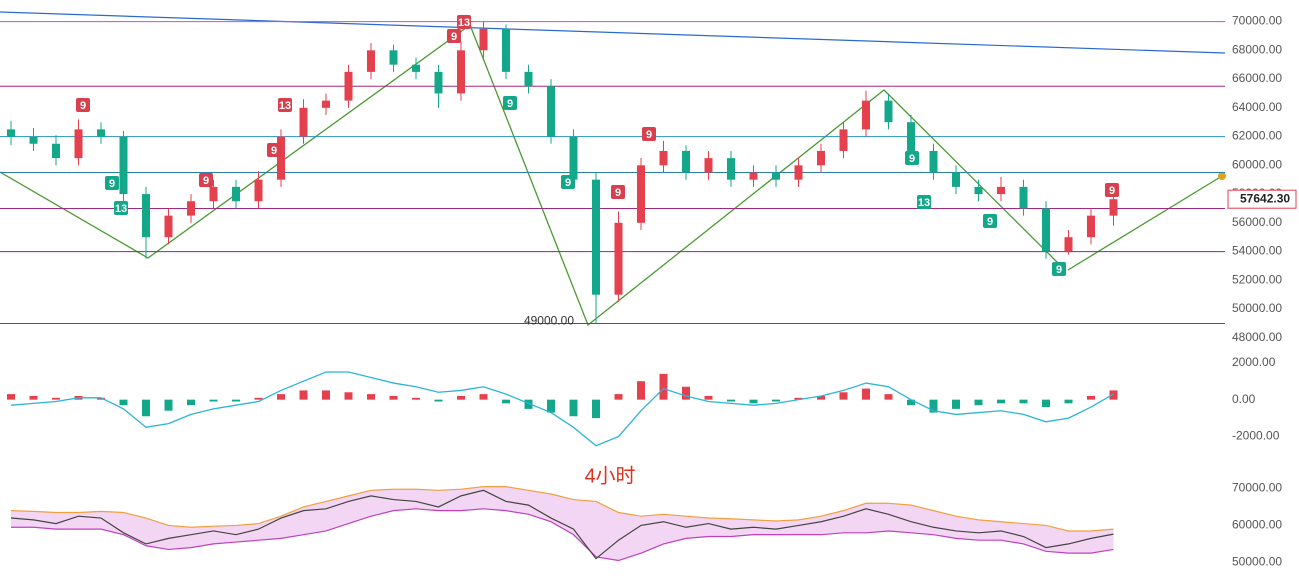 This screenshot has height=579, width=1299. I want to click on y-tick-label: 66000.00, so click(1257, 78).